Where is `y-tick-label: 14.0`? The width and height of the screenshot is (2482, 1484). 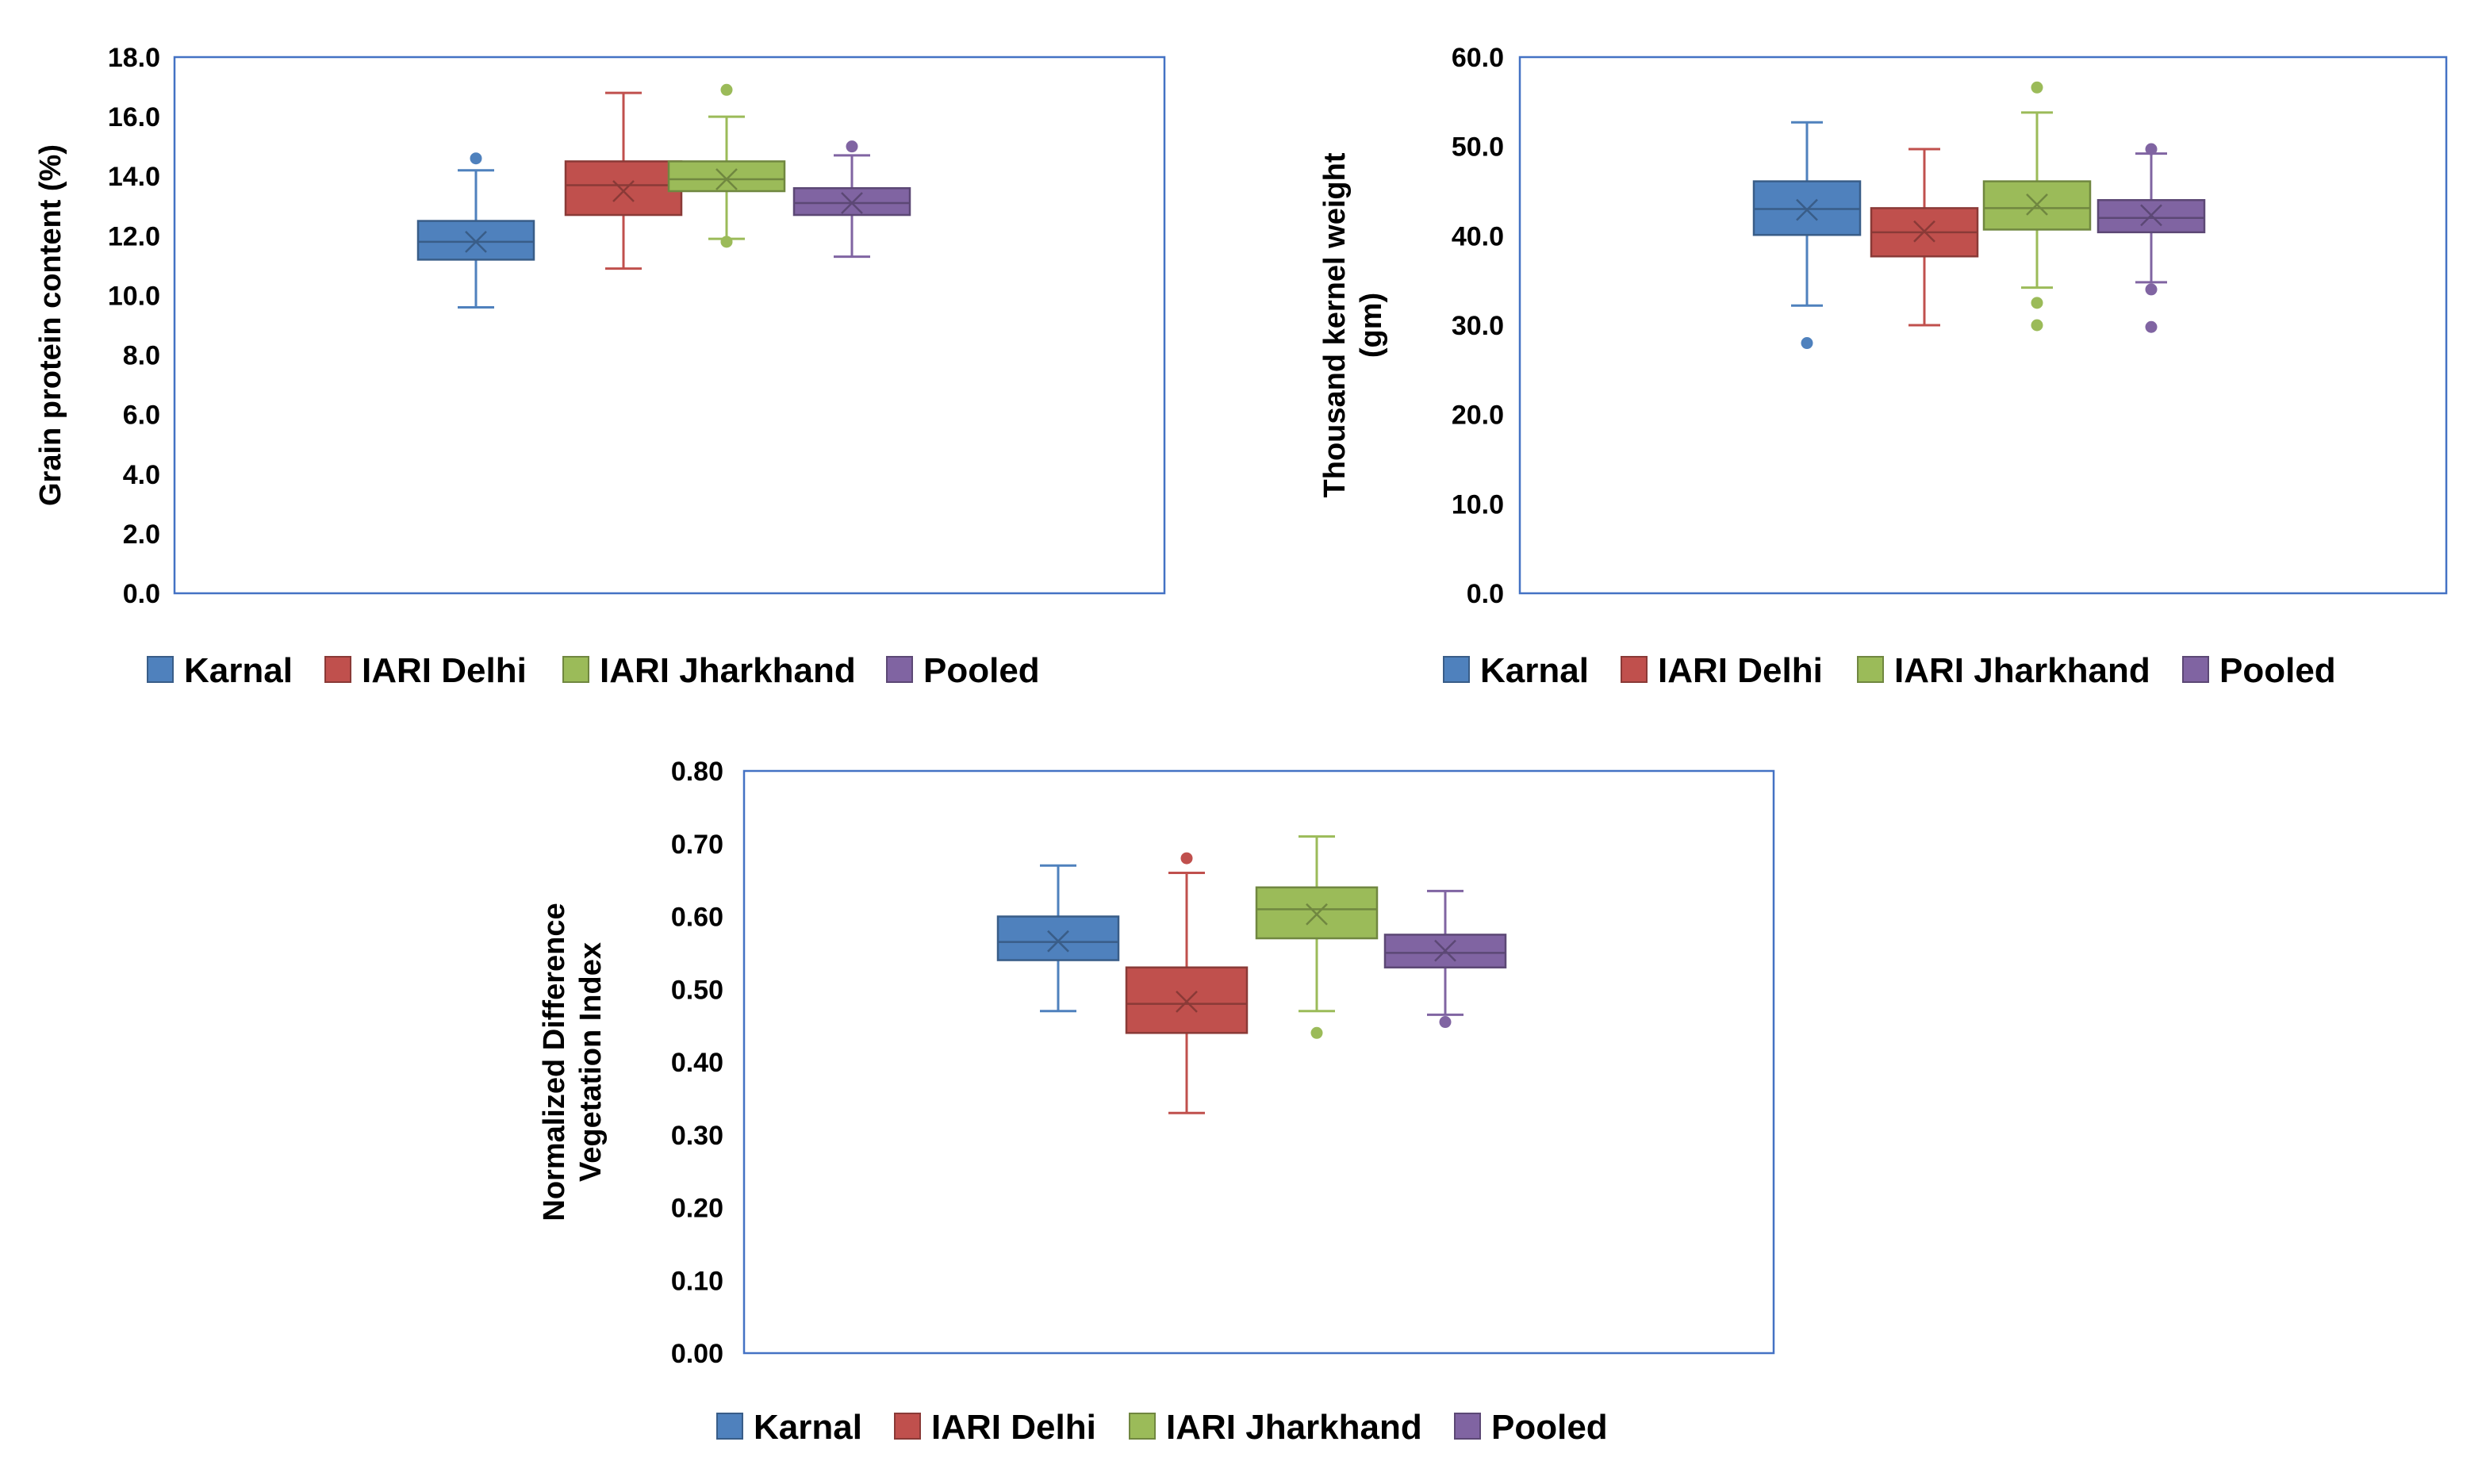
y-tick-label: 14.0 is located at coordinates (134, 177).